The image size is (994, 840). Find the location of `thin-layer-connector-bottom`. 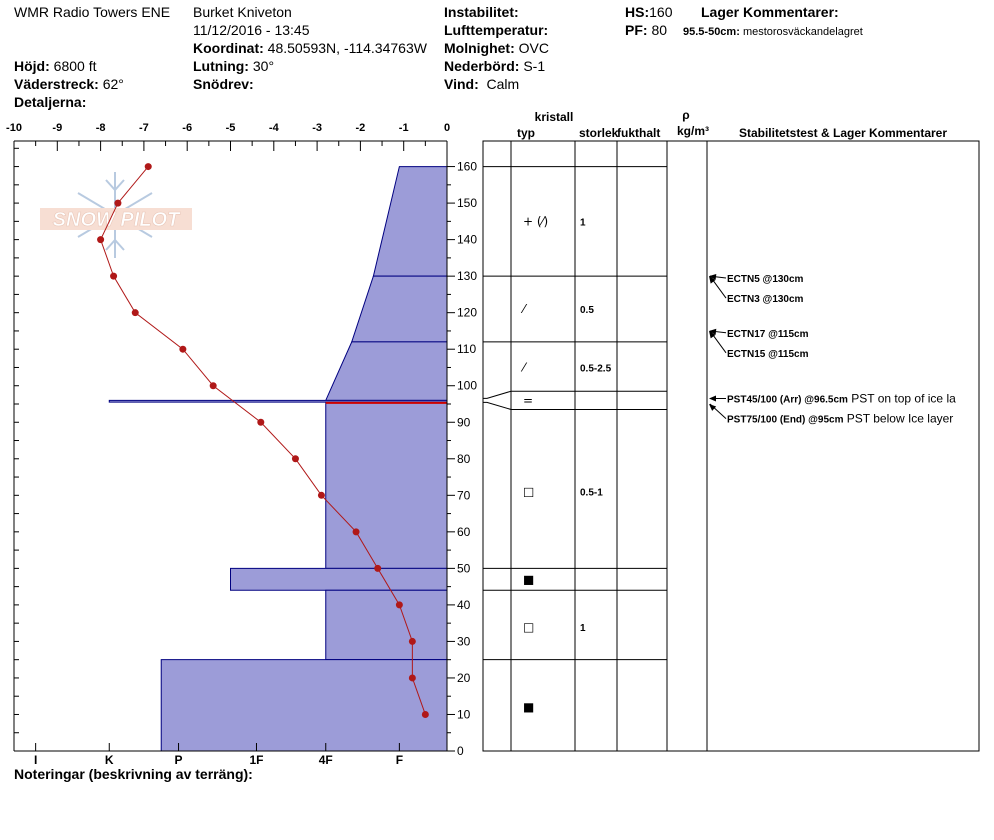

thin-layer-connector-bottom is located at coordinates (497, 405).